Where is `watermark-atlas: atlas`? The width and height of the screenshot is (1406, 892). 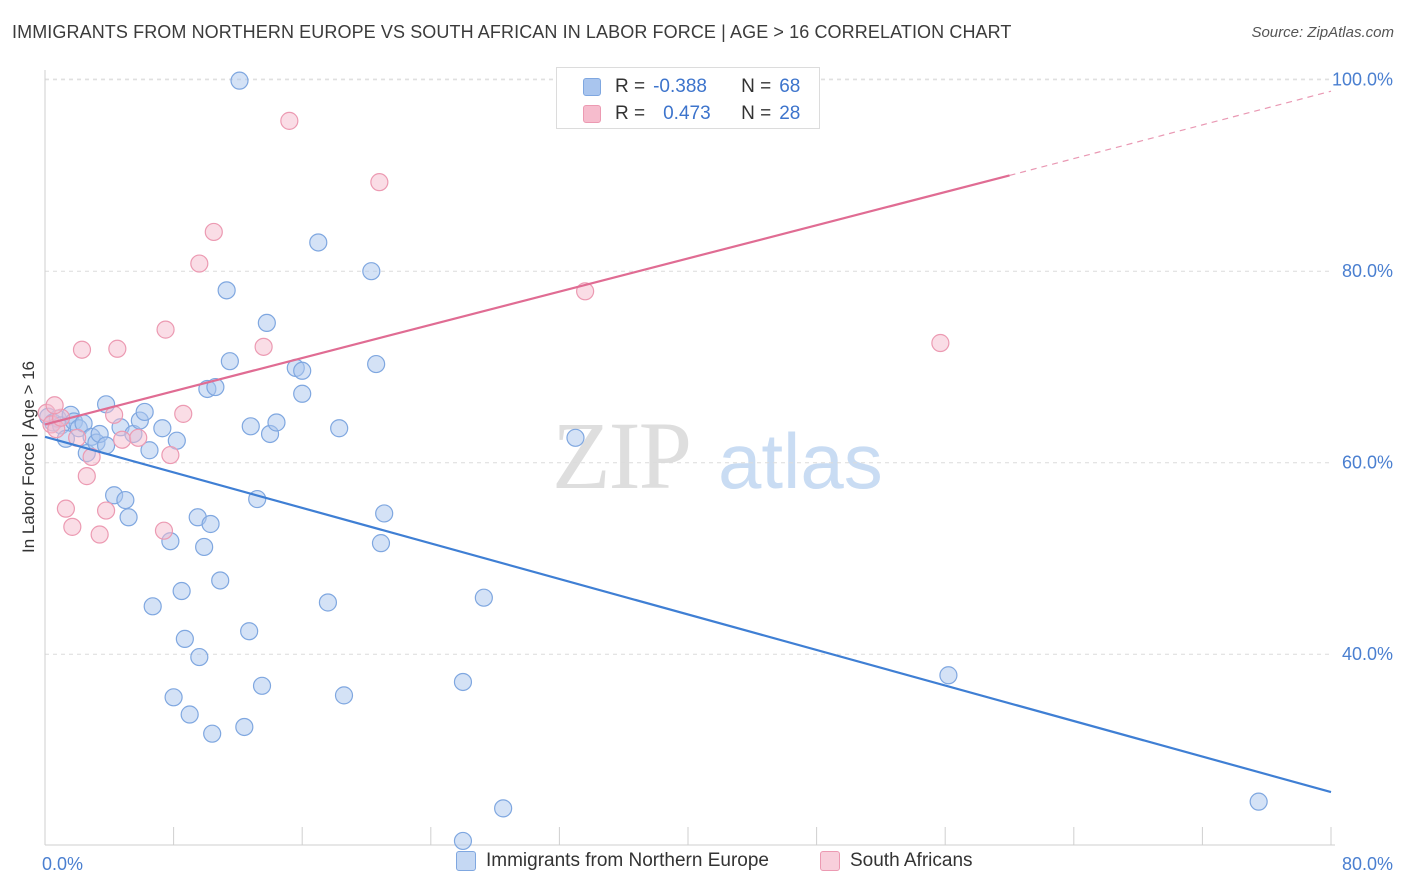
watermark-atlas: atlas is located at coordinates (800, 461).